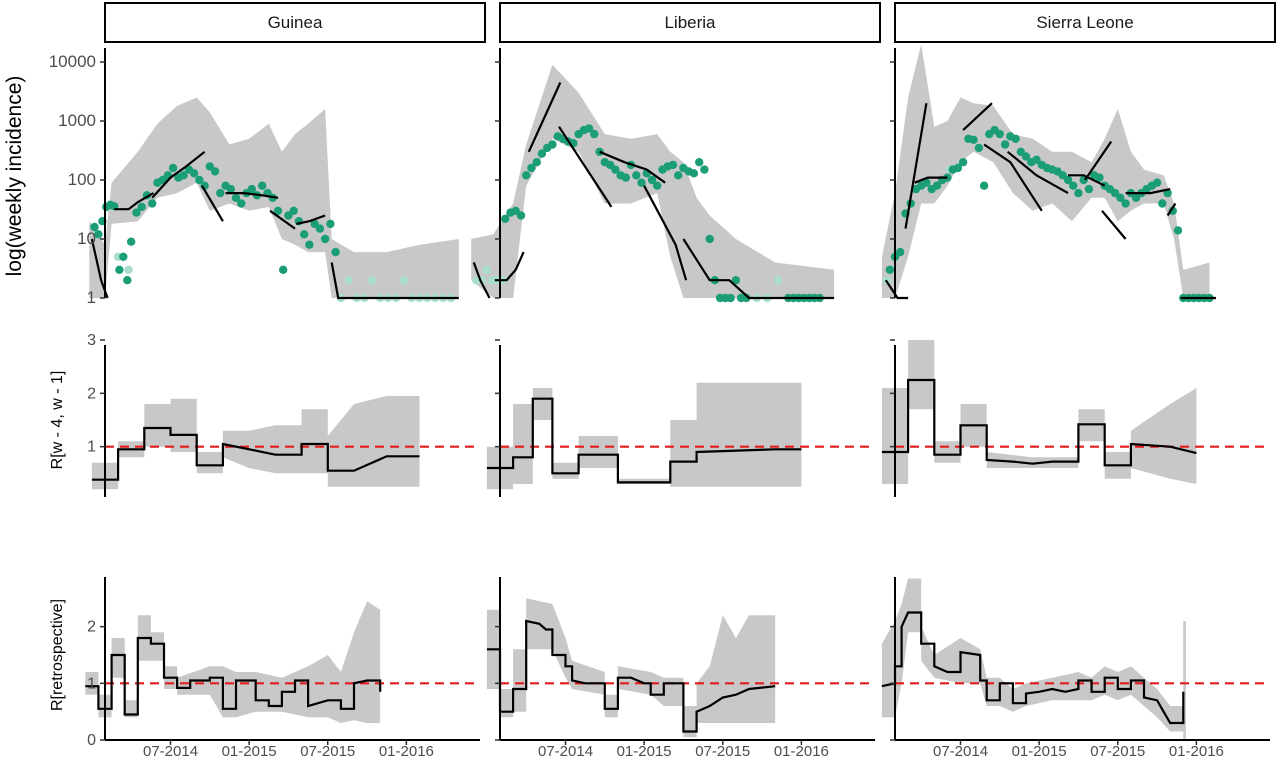  Describe the element at coordinates (14, 176) in the screenshot. I see `y-axis-label-incidence: log(weekly incidence)` at that location.